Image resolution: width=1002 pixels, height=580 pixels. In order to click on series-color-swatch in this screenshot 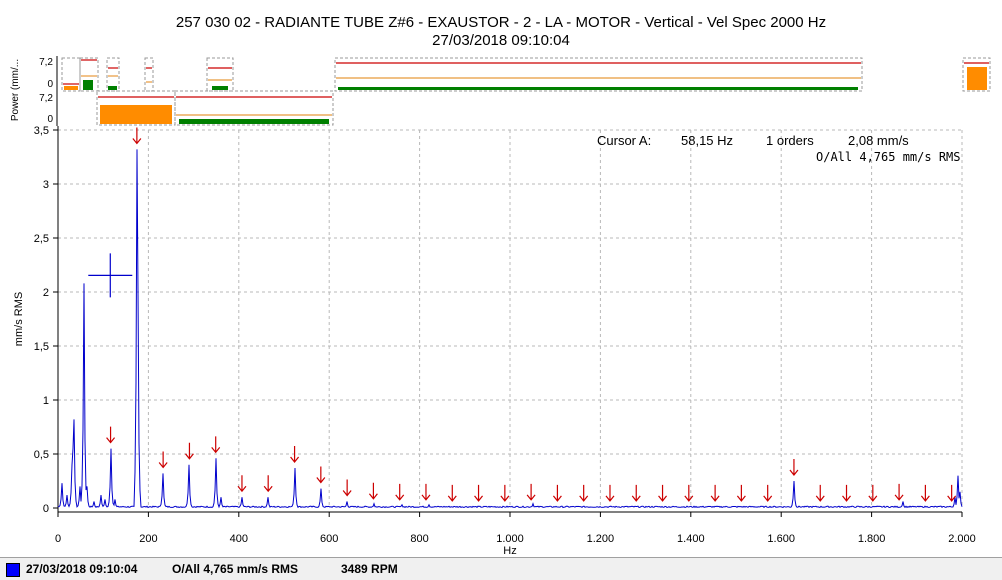, I will do `click(13, 570)`.